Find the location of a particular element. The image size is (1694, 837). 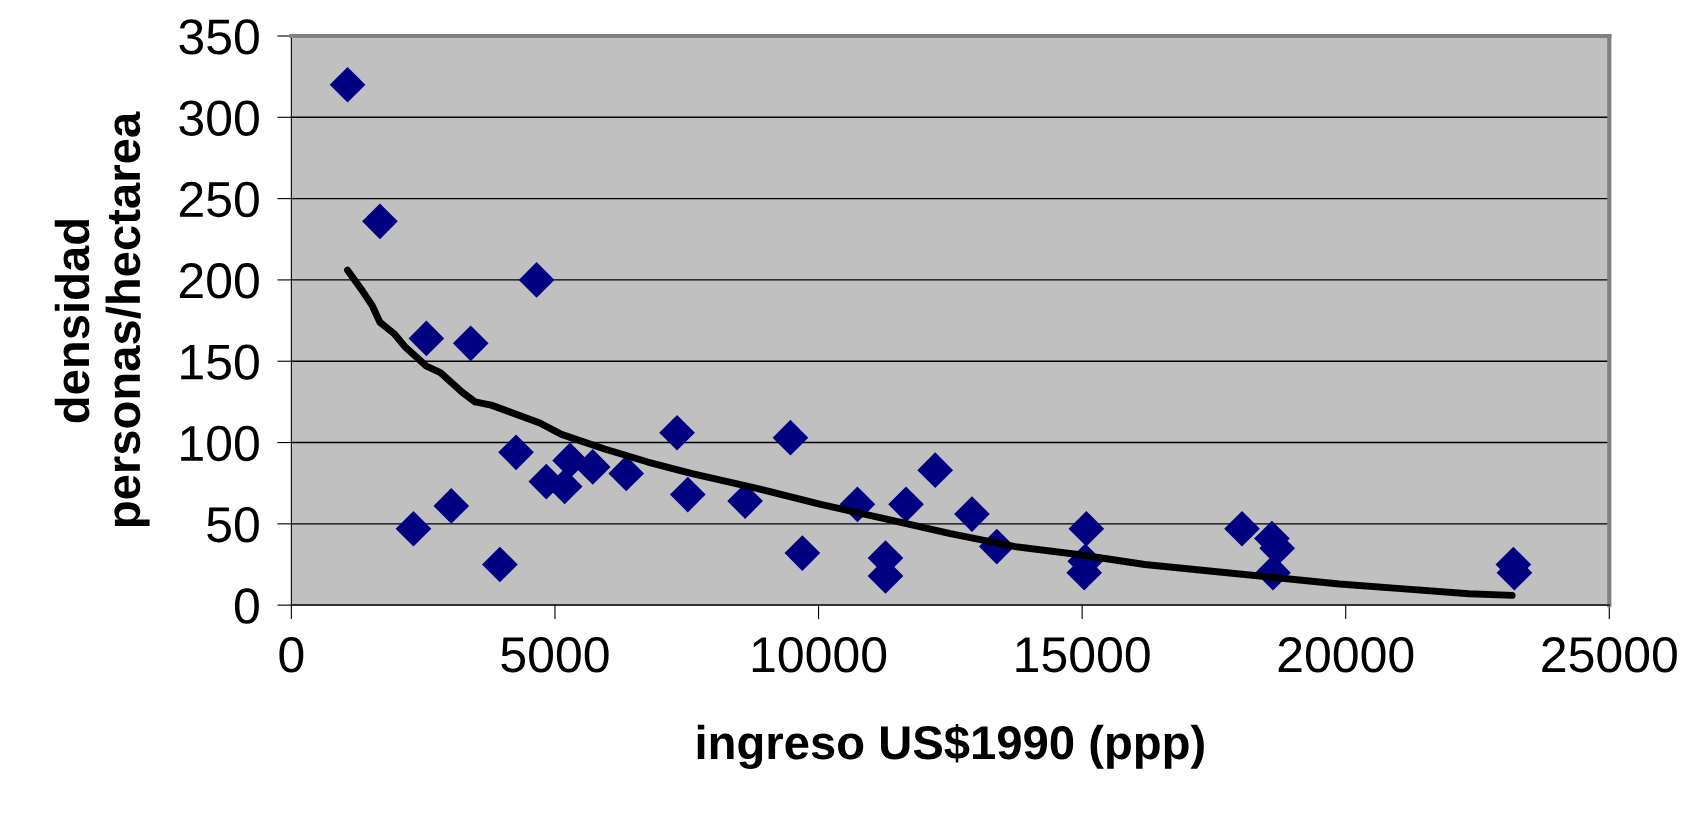

y-tick-label: 350 is located at coordinates (219, 37).